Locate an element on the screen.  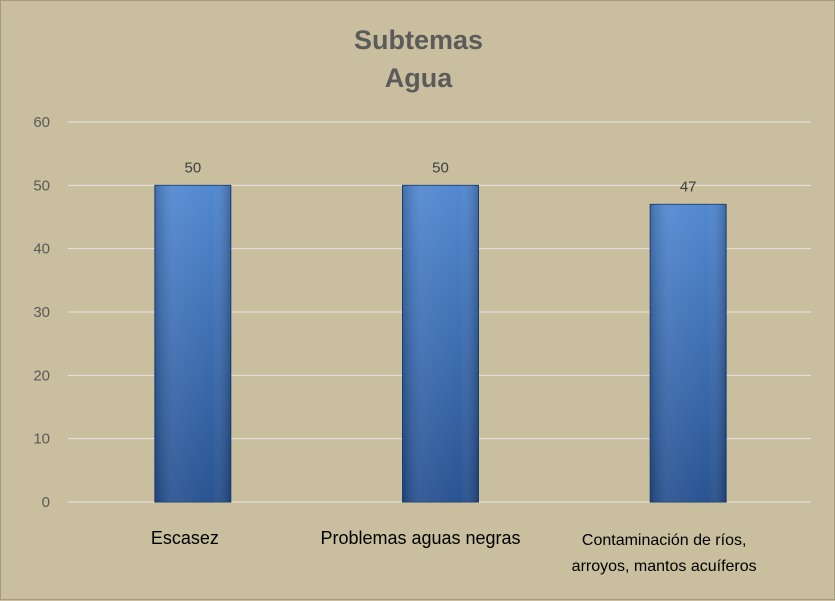
y-tick-label: 50 is located at coordinates (41, 185).